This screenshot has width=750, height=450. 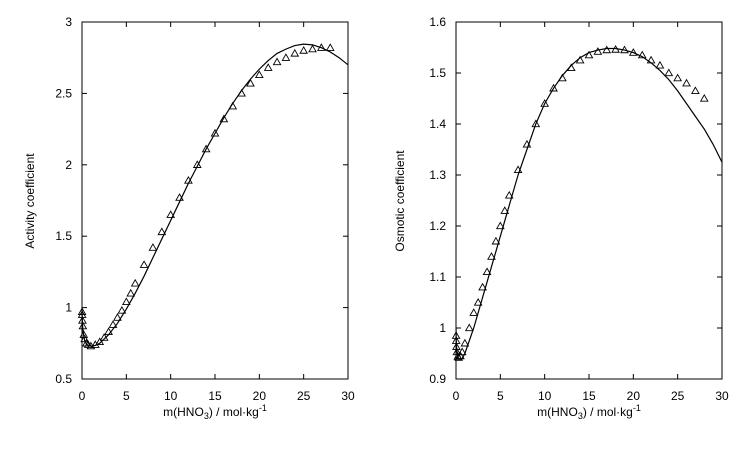 I want to click on y-tick-label: 2, so click(x=68, y=165).